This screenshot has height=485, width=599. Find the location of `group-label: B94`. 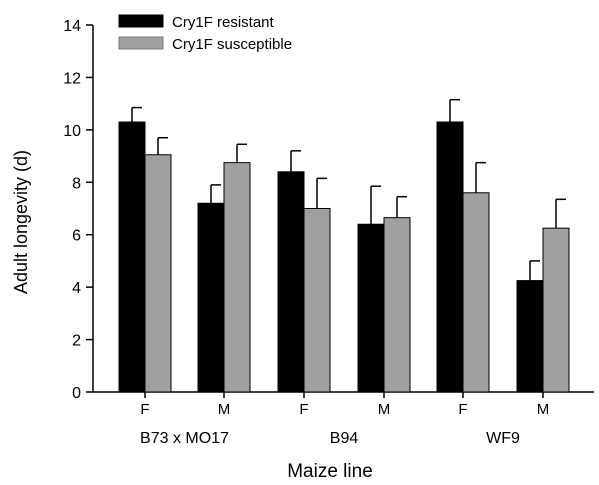

group-label: B94 is located at coordinates (344, 438).